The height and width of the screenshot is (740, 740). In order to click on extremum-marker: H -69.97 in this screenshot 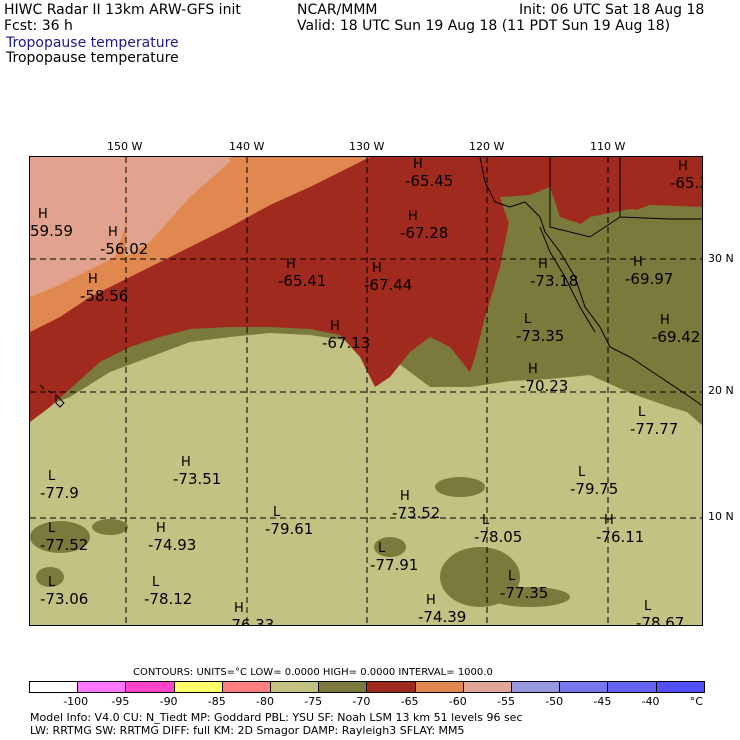, I will do `click(649, 271)`.